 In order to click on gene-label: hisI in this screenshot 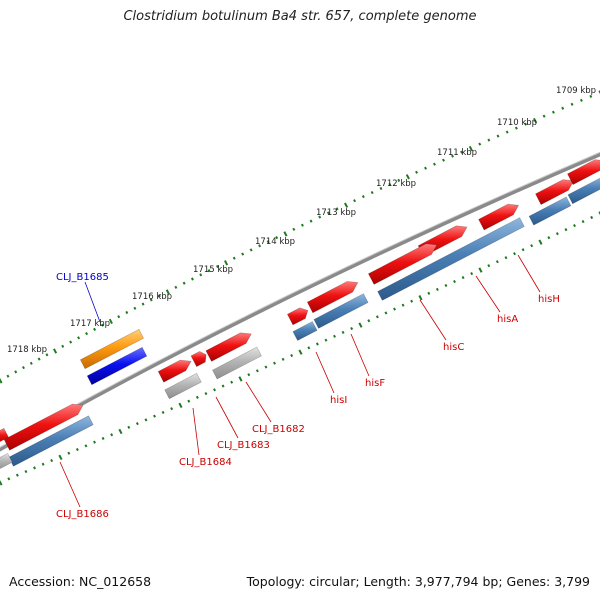, I will do `click(338, 400)`.